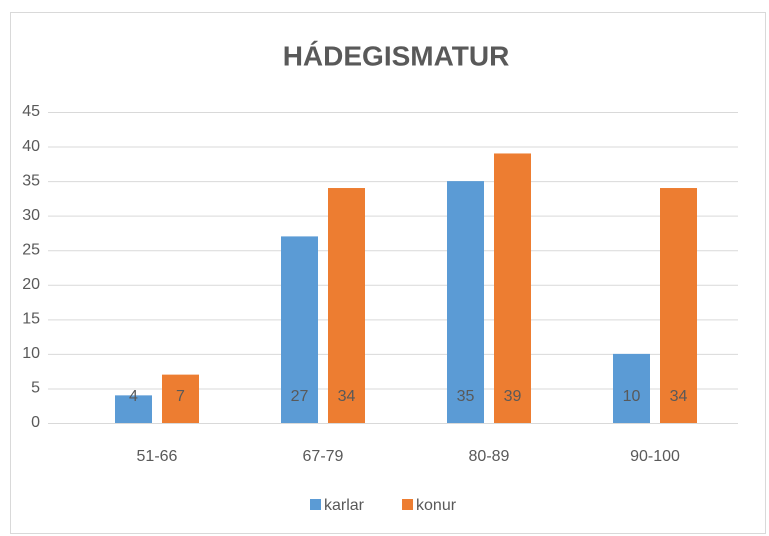 This screenshot has width=769, height=536. Describe the element at coordinates (513, 396) in the screenshot. I see `data-label: 39` at that location.